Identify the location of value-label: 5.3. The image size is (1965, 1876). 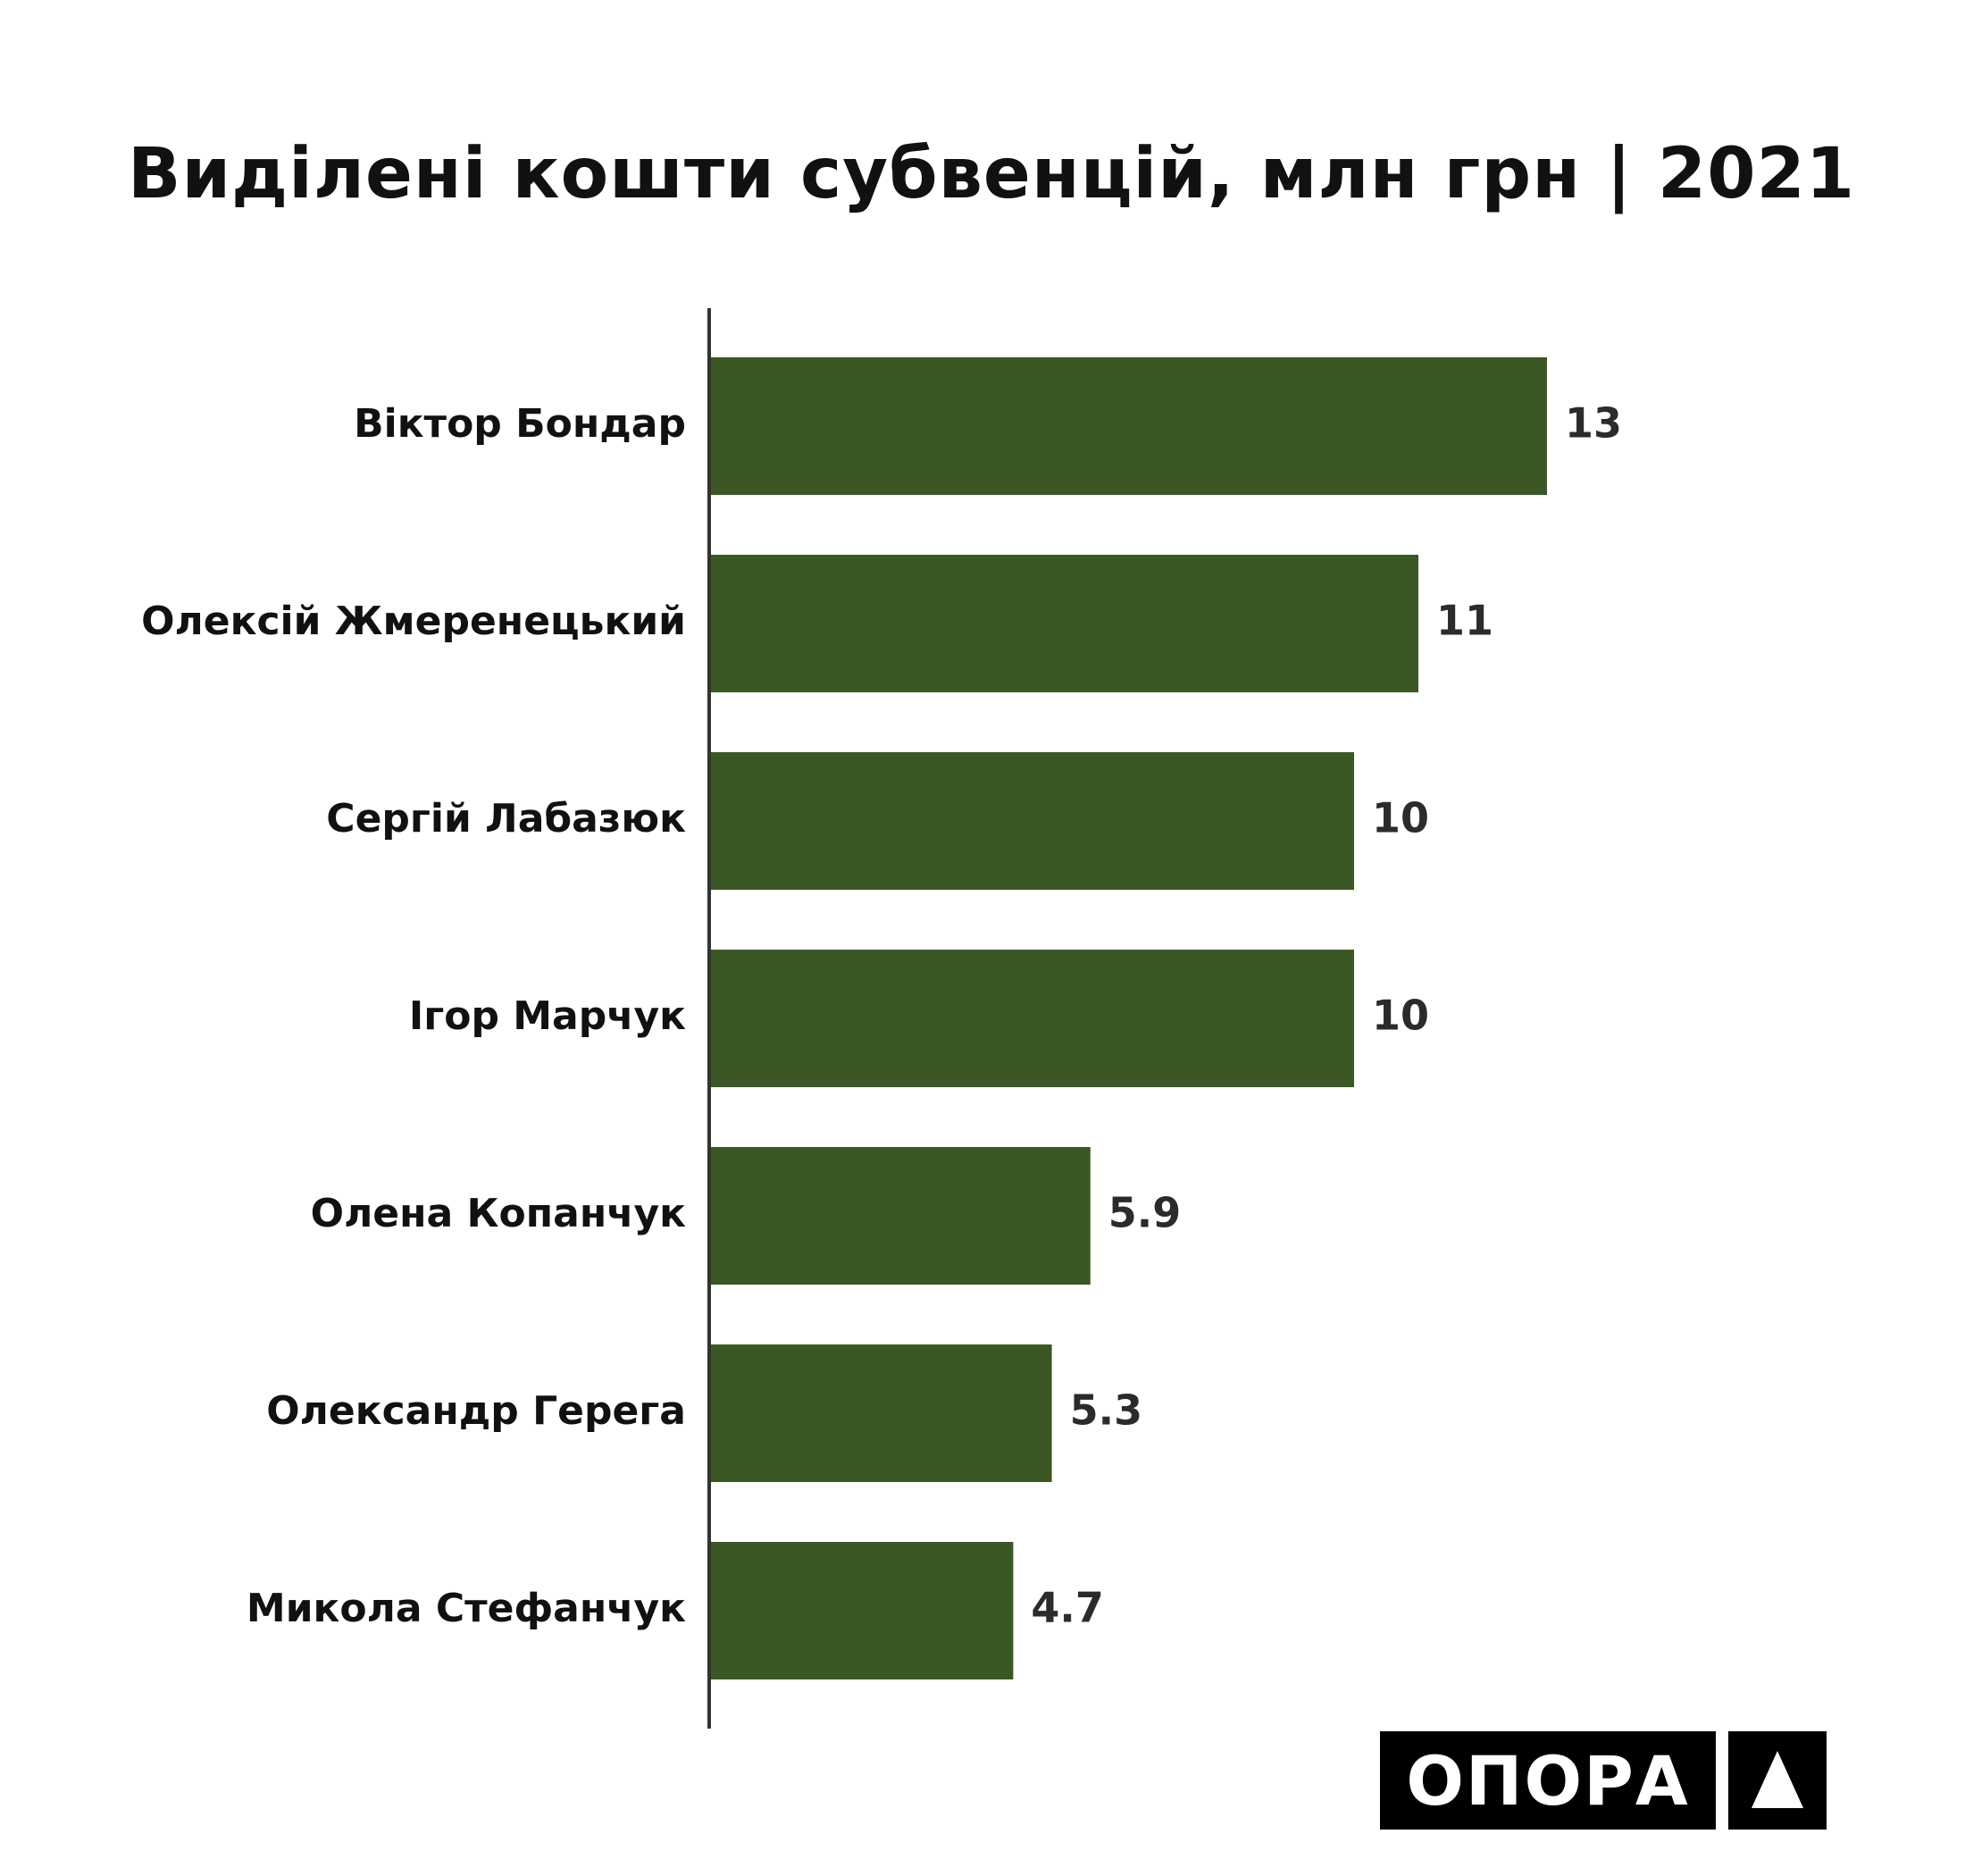
(1106, 1410).